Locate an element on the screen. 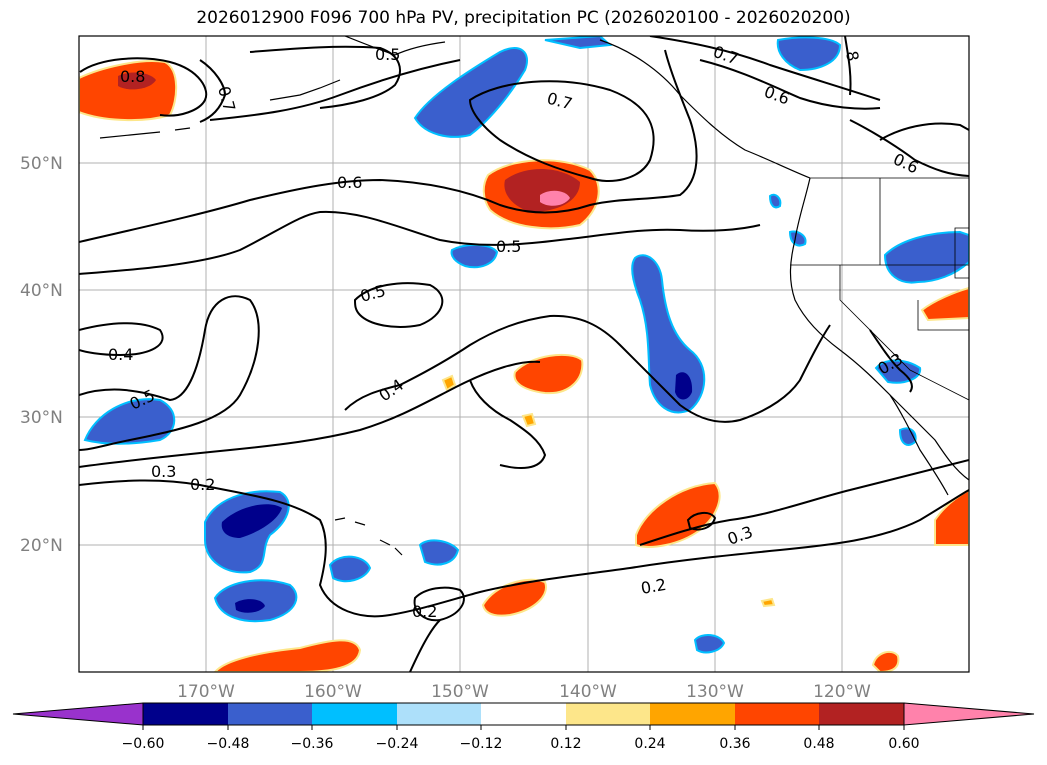 The height and width of the screenshot is (765, 1047). lon-label-140w: 140°W is located at coordinates (588, 692).